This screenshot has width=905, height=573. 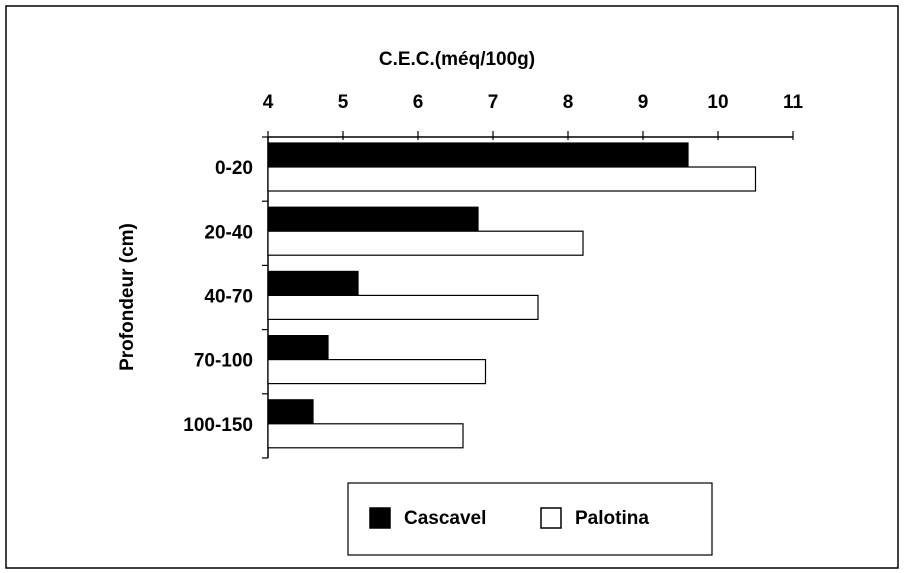 What do you see at coordinates (418, 102) in the screenshot?
I see `x-tick-label: 6` at bounding box center [418, 102].